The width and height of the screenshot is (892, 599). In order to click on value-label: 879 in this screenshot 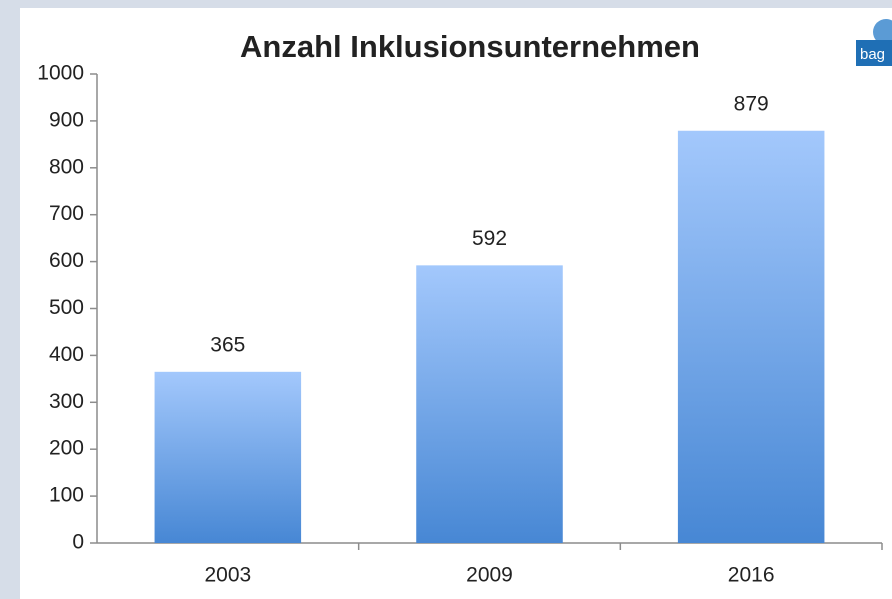, I will do `click(751, 103)`.